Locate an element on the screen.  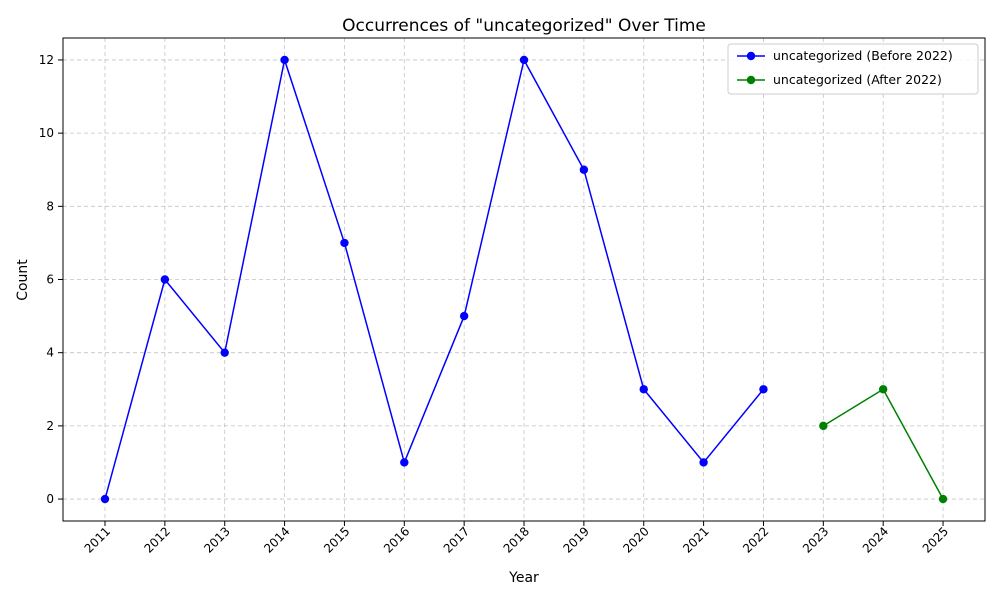
legend-label-after: uncategorized (After 2022) is located at coordinates (857, 79).